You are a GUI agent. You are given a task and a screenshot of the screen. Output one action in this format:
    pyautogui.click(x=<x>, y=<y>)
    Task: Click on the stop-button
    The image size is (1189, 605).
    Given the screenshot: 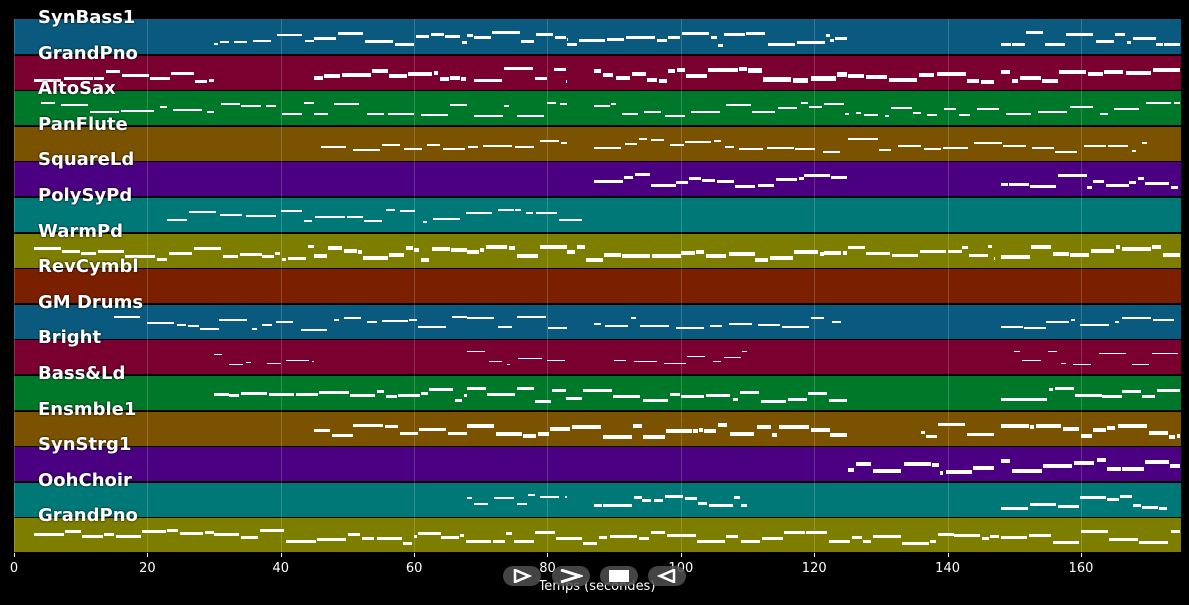 What is the action you would take?
    pyautogui.click(x=619, y=576)
    